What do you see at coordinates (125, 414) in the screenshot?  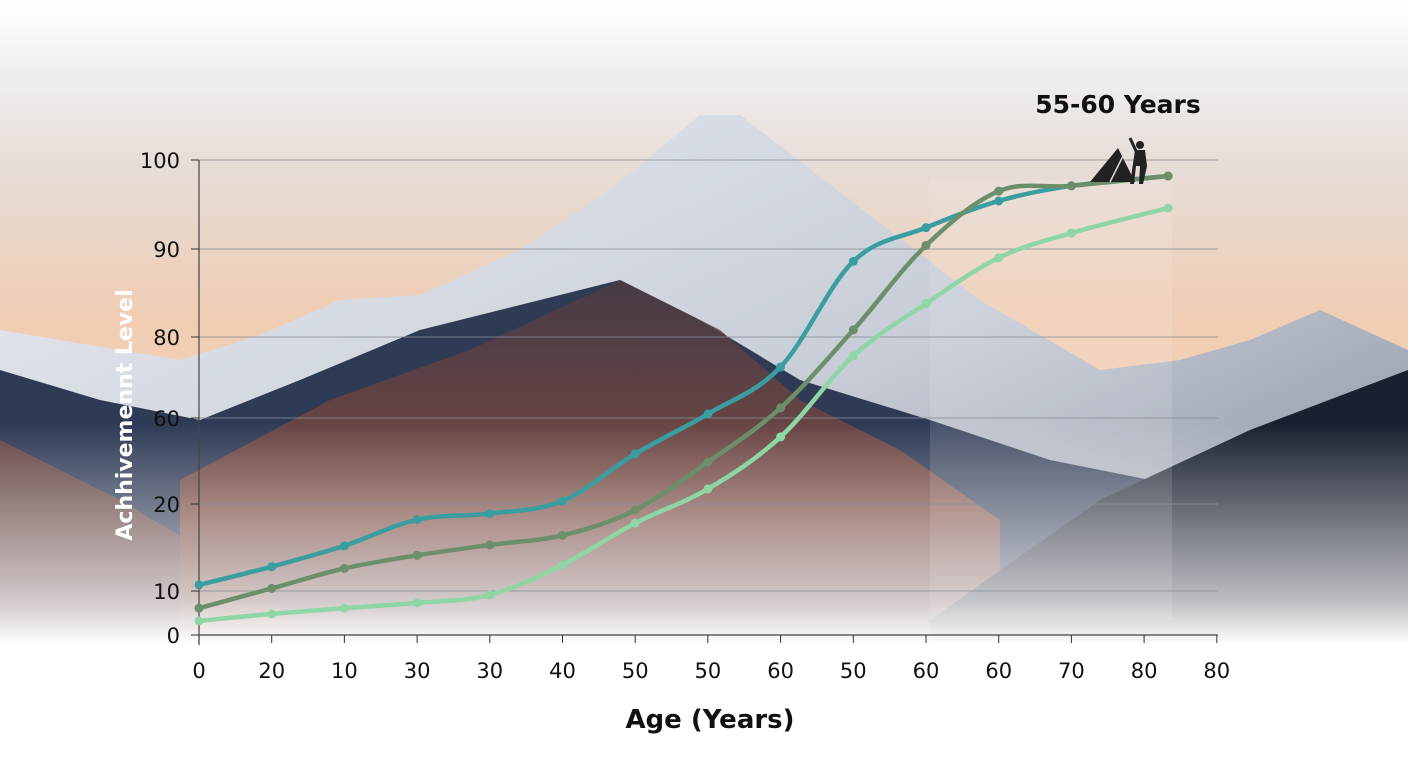 I see `y-axis-label: Achhivemennt Level` at bounding box center [125, 414].